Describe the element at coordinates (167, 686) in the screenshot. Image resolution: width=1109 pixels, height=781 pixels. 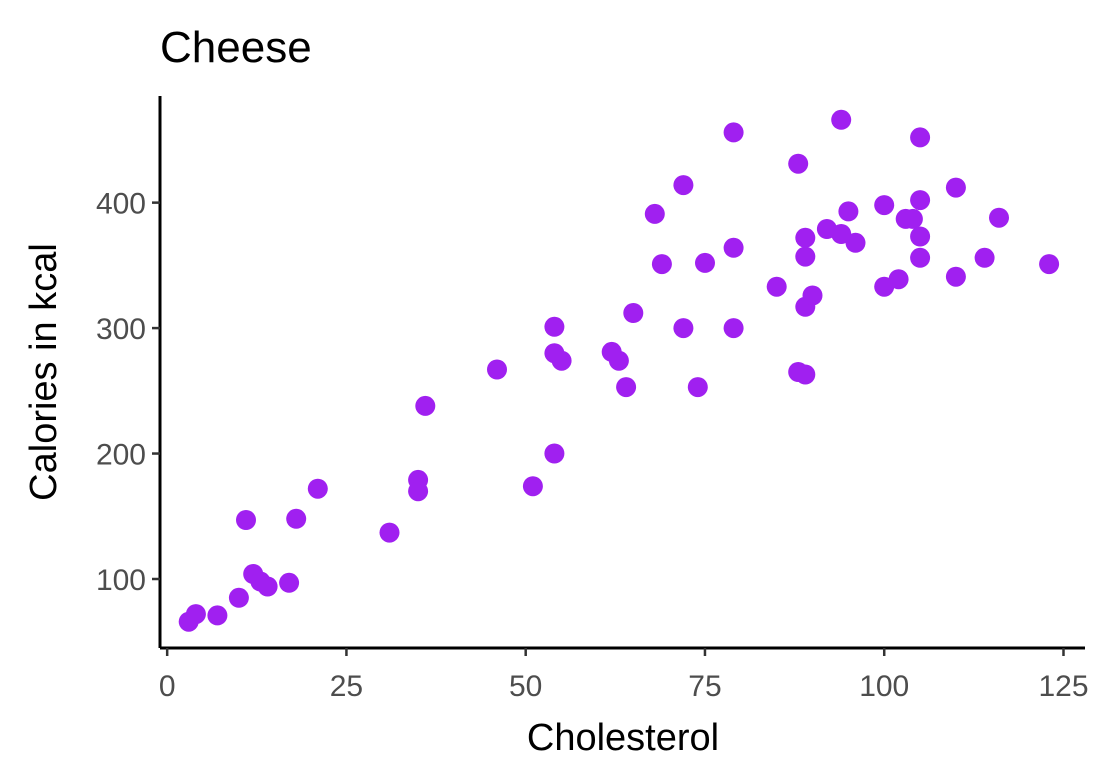
I see `x-tick-label: 0` at that location.